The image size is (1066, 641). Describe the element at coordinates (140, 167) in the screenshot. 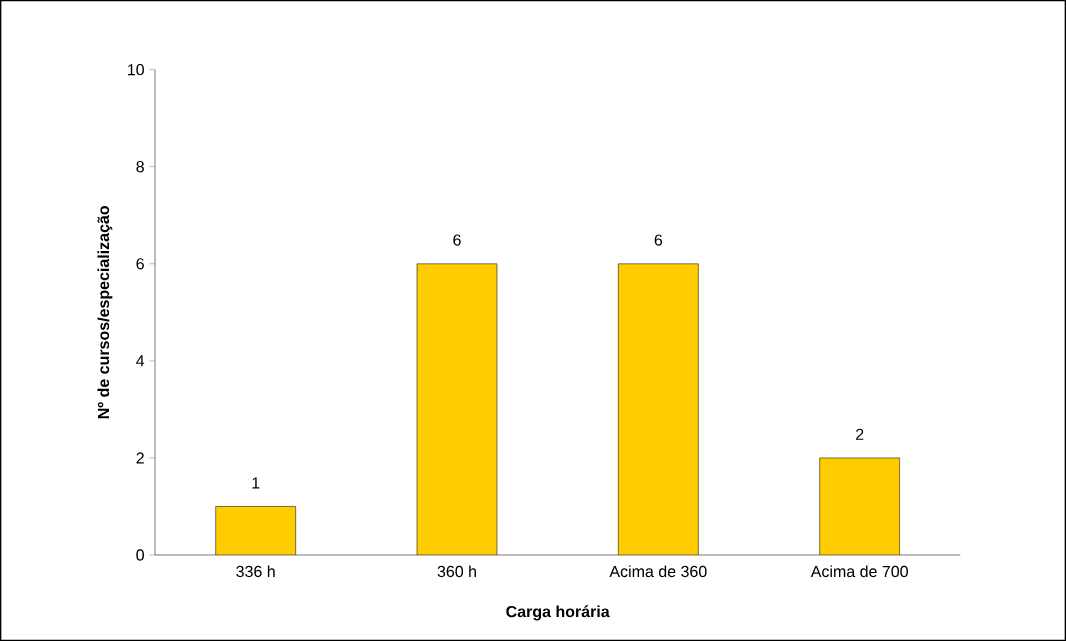

I see `y-tick-label: 8` at that location.